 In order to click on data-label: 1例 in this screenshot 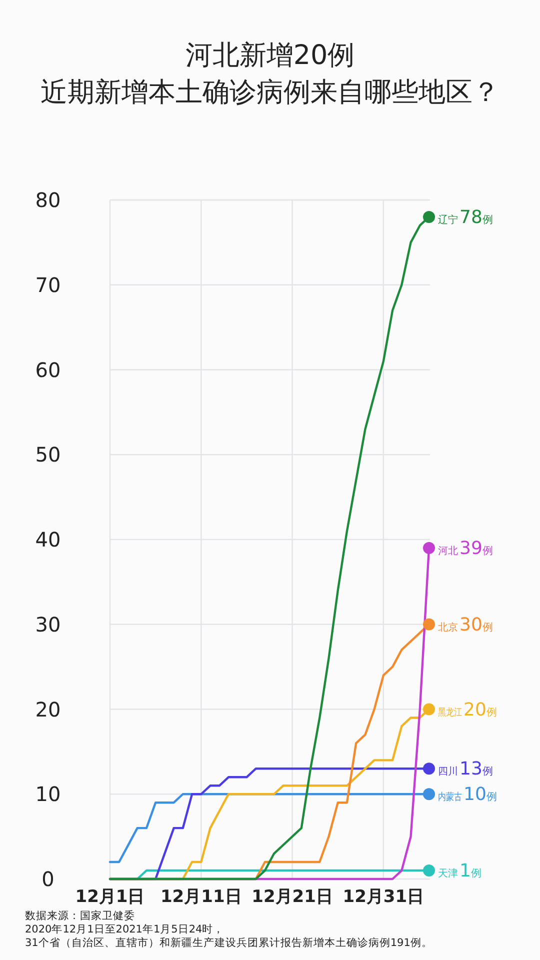, I will do `click(471, 871)`.